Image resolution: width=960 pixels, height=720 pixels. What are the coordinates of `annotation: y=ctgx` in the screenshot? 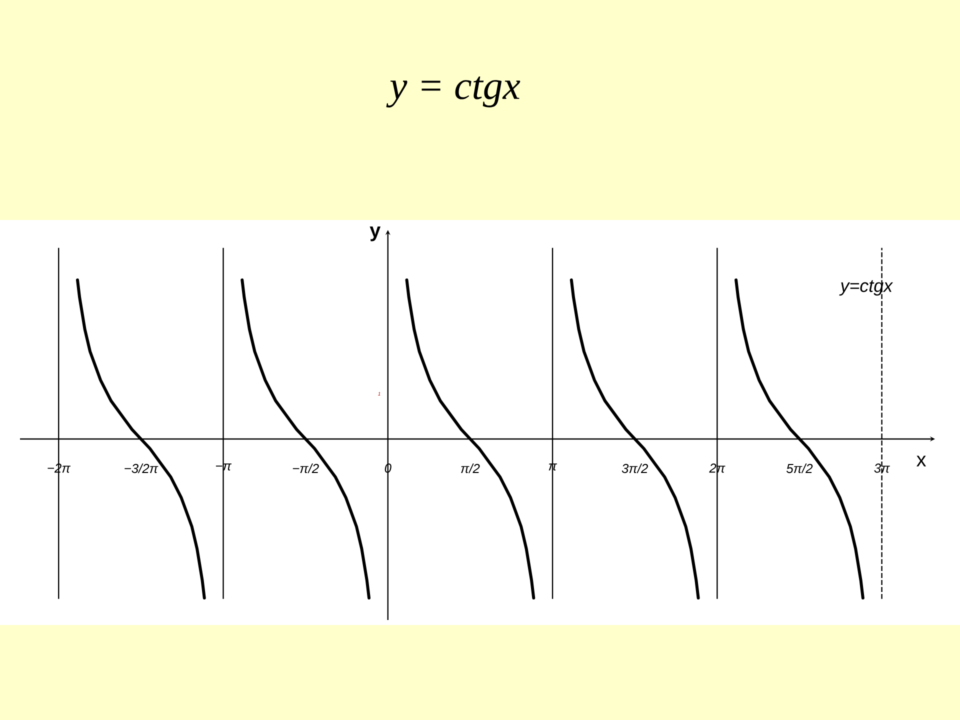 It's located at (866, 288).